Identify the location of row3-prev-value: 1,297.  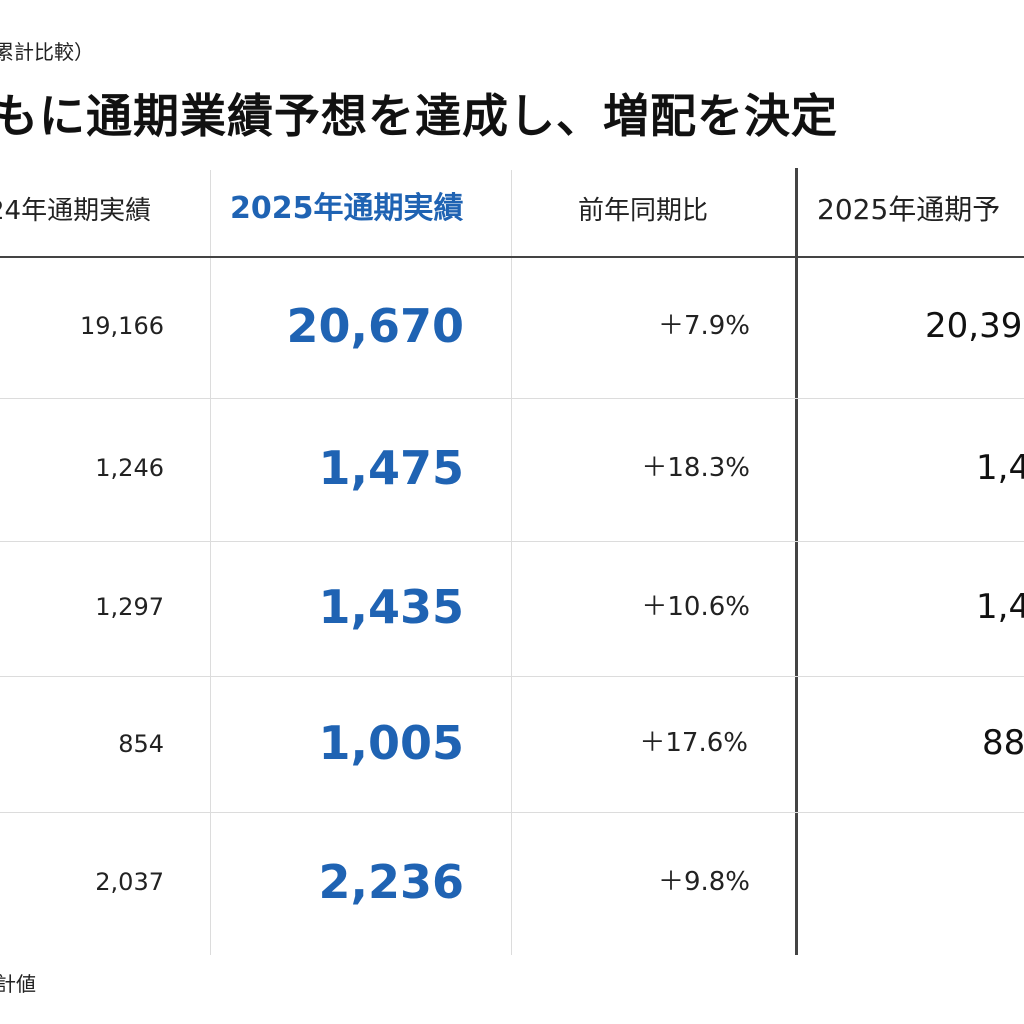
(129, 607).